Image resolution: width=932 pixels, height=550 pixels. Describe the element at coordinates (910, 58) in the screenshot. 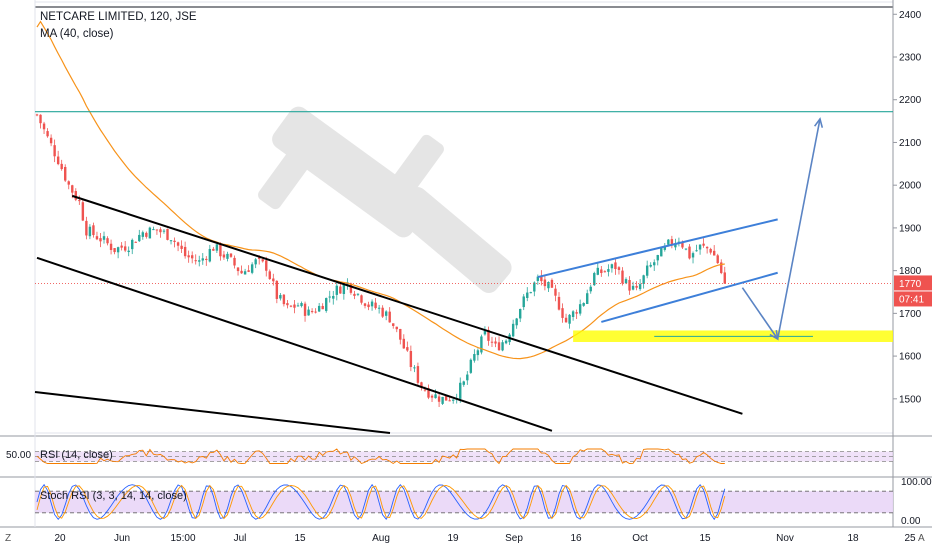

I see `price-tick-label: 2300` at that location.